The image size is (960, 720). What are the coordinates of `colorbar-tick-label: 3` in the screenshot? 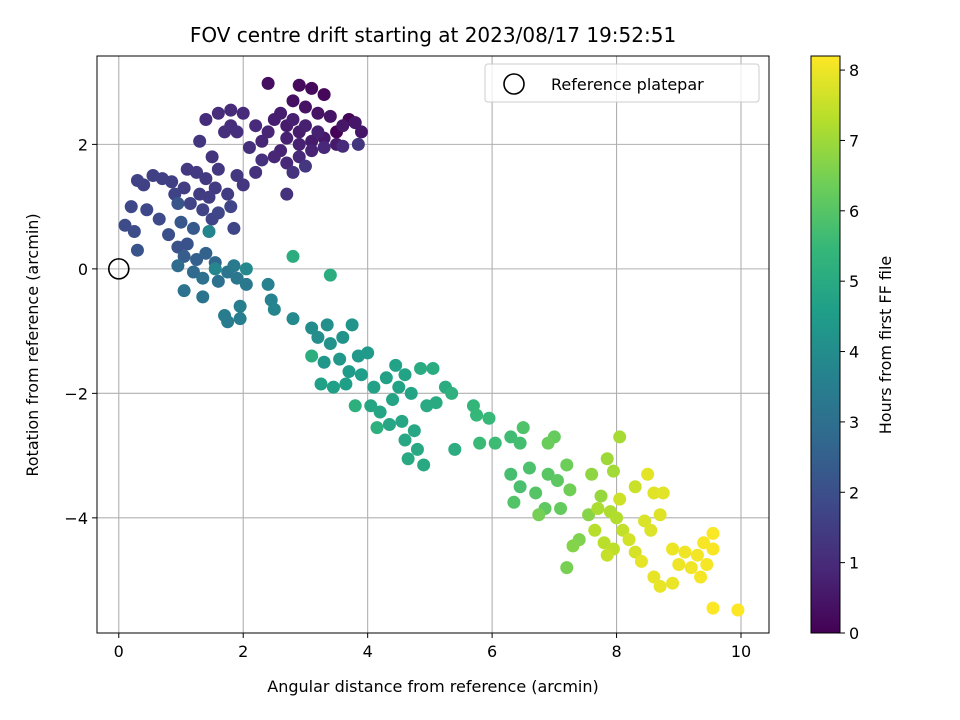 It's located at (854, 422).